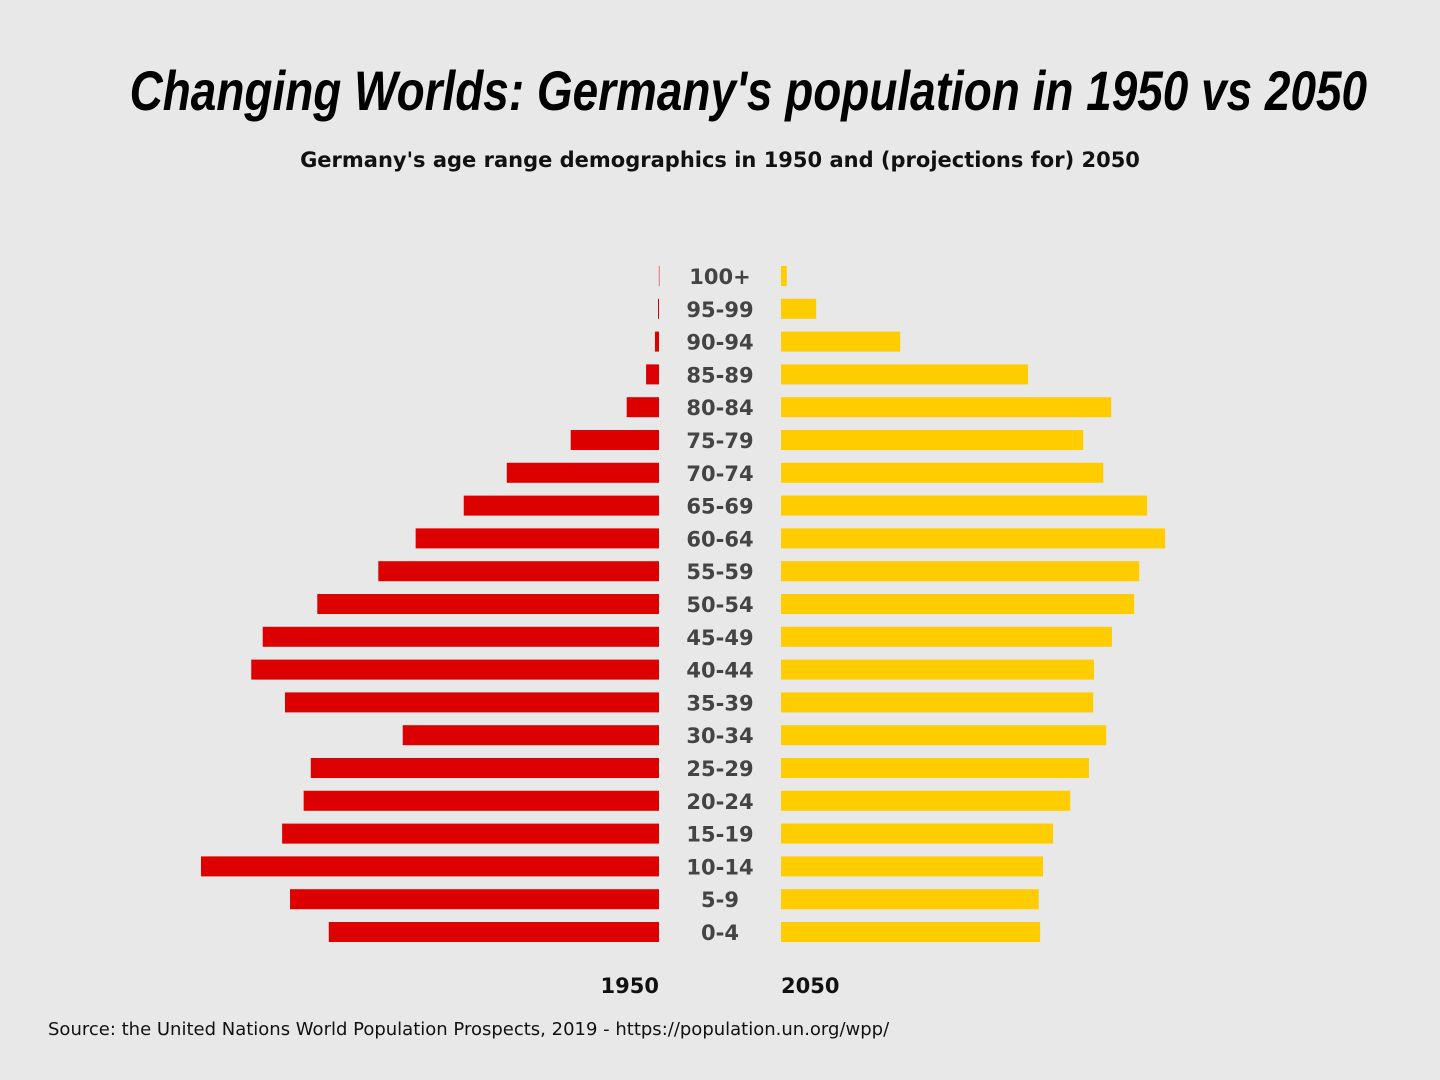  What do you see at coordinates (719, 343) in the screenshot?
I see `age-group-label: 90-94` at bounding box center [719, 343].